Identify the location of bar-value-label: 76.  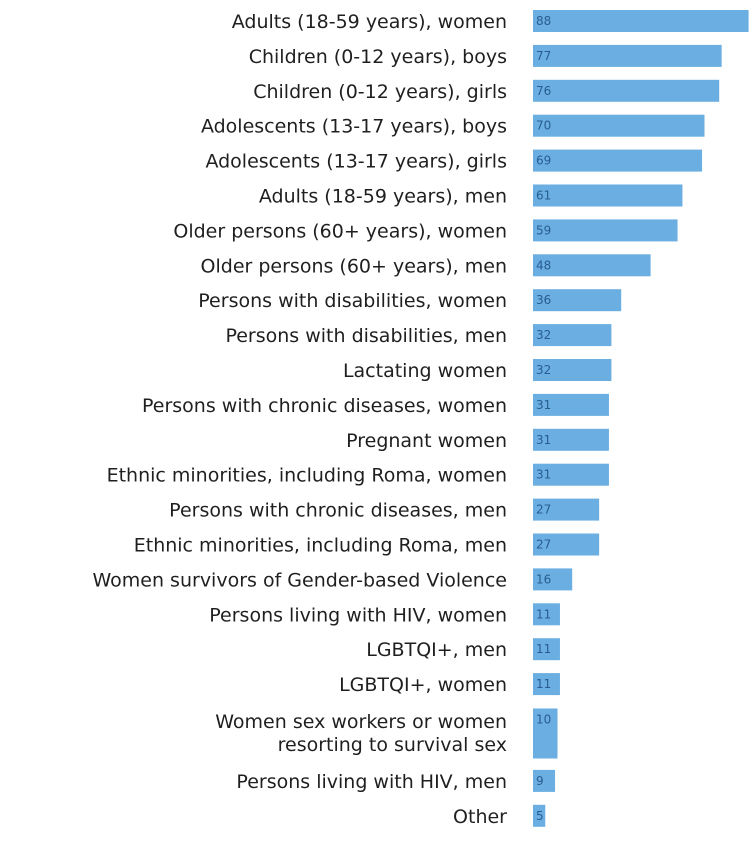
(543, 91).